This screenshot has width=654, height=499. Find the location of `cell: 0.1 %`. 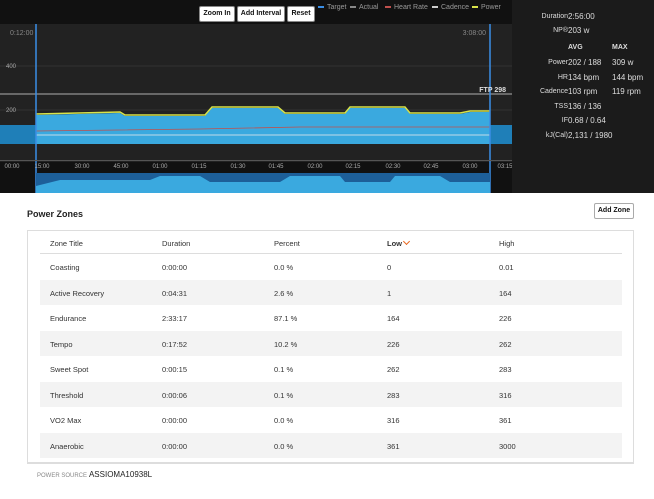

cell: 0.1 % is located at coordinates (284, 395).